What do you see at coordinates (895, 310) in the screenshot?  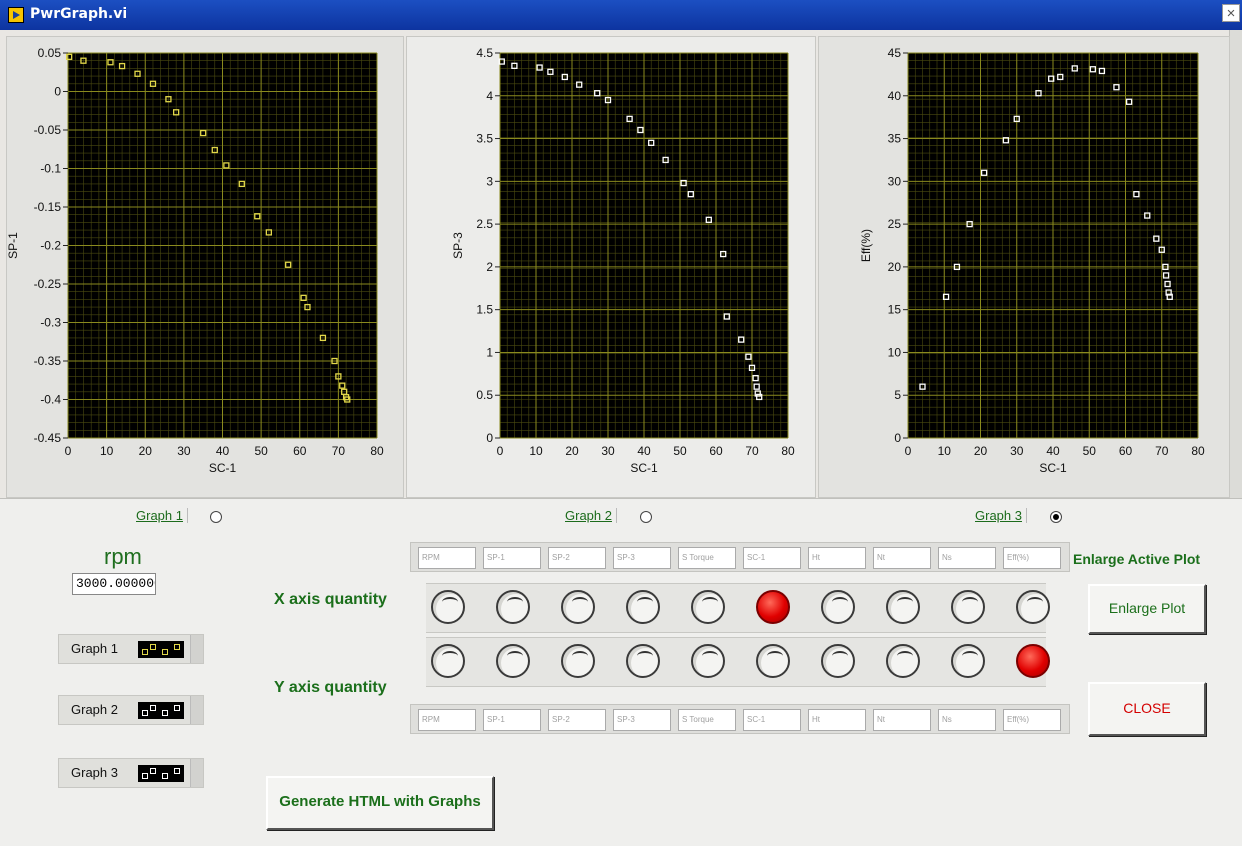 I see `y-tick-label: 15` at bounding box center [895, 310].